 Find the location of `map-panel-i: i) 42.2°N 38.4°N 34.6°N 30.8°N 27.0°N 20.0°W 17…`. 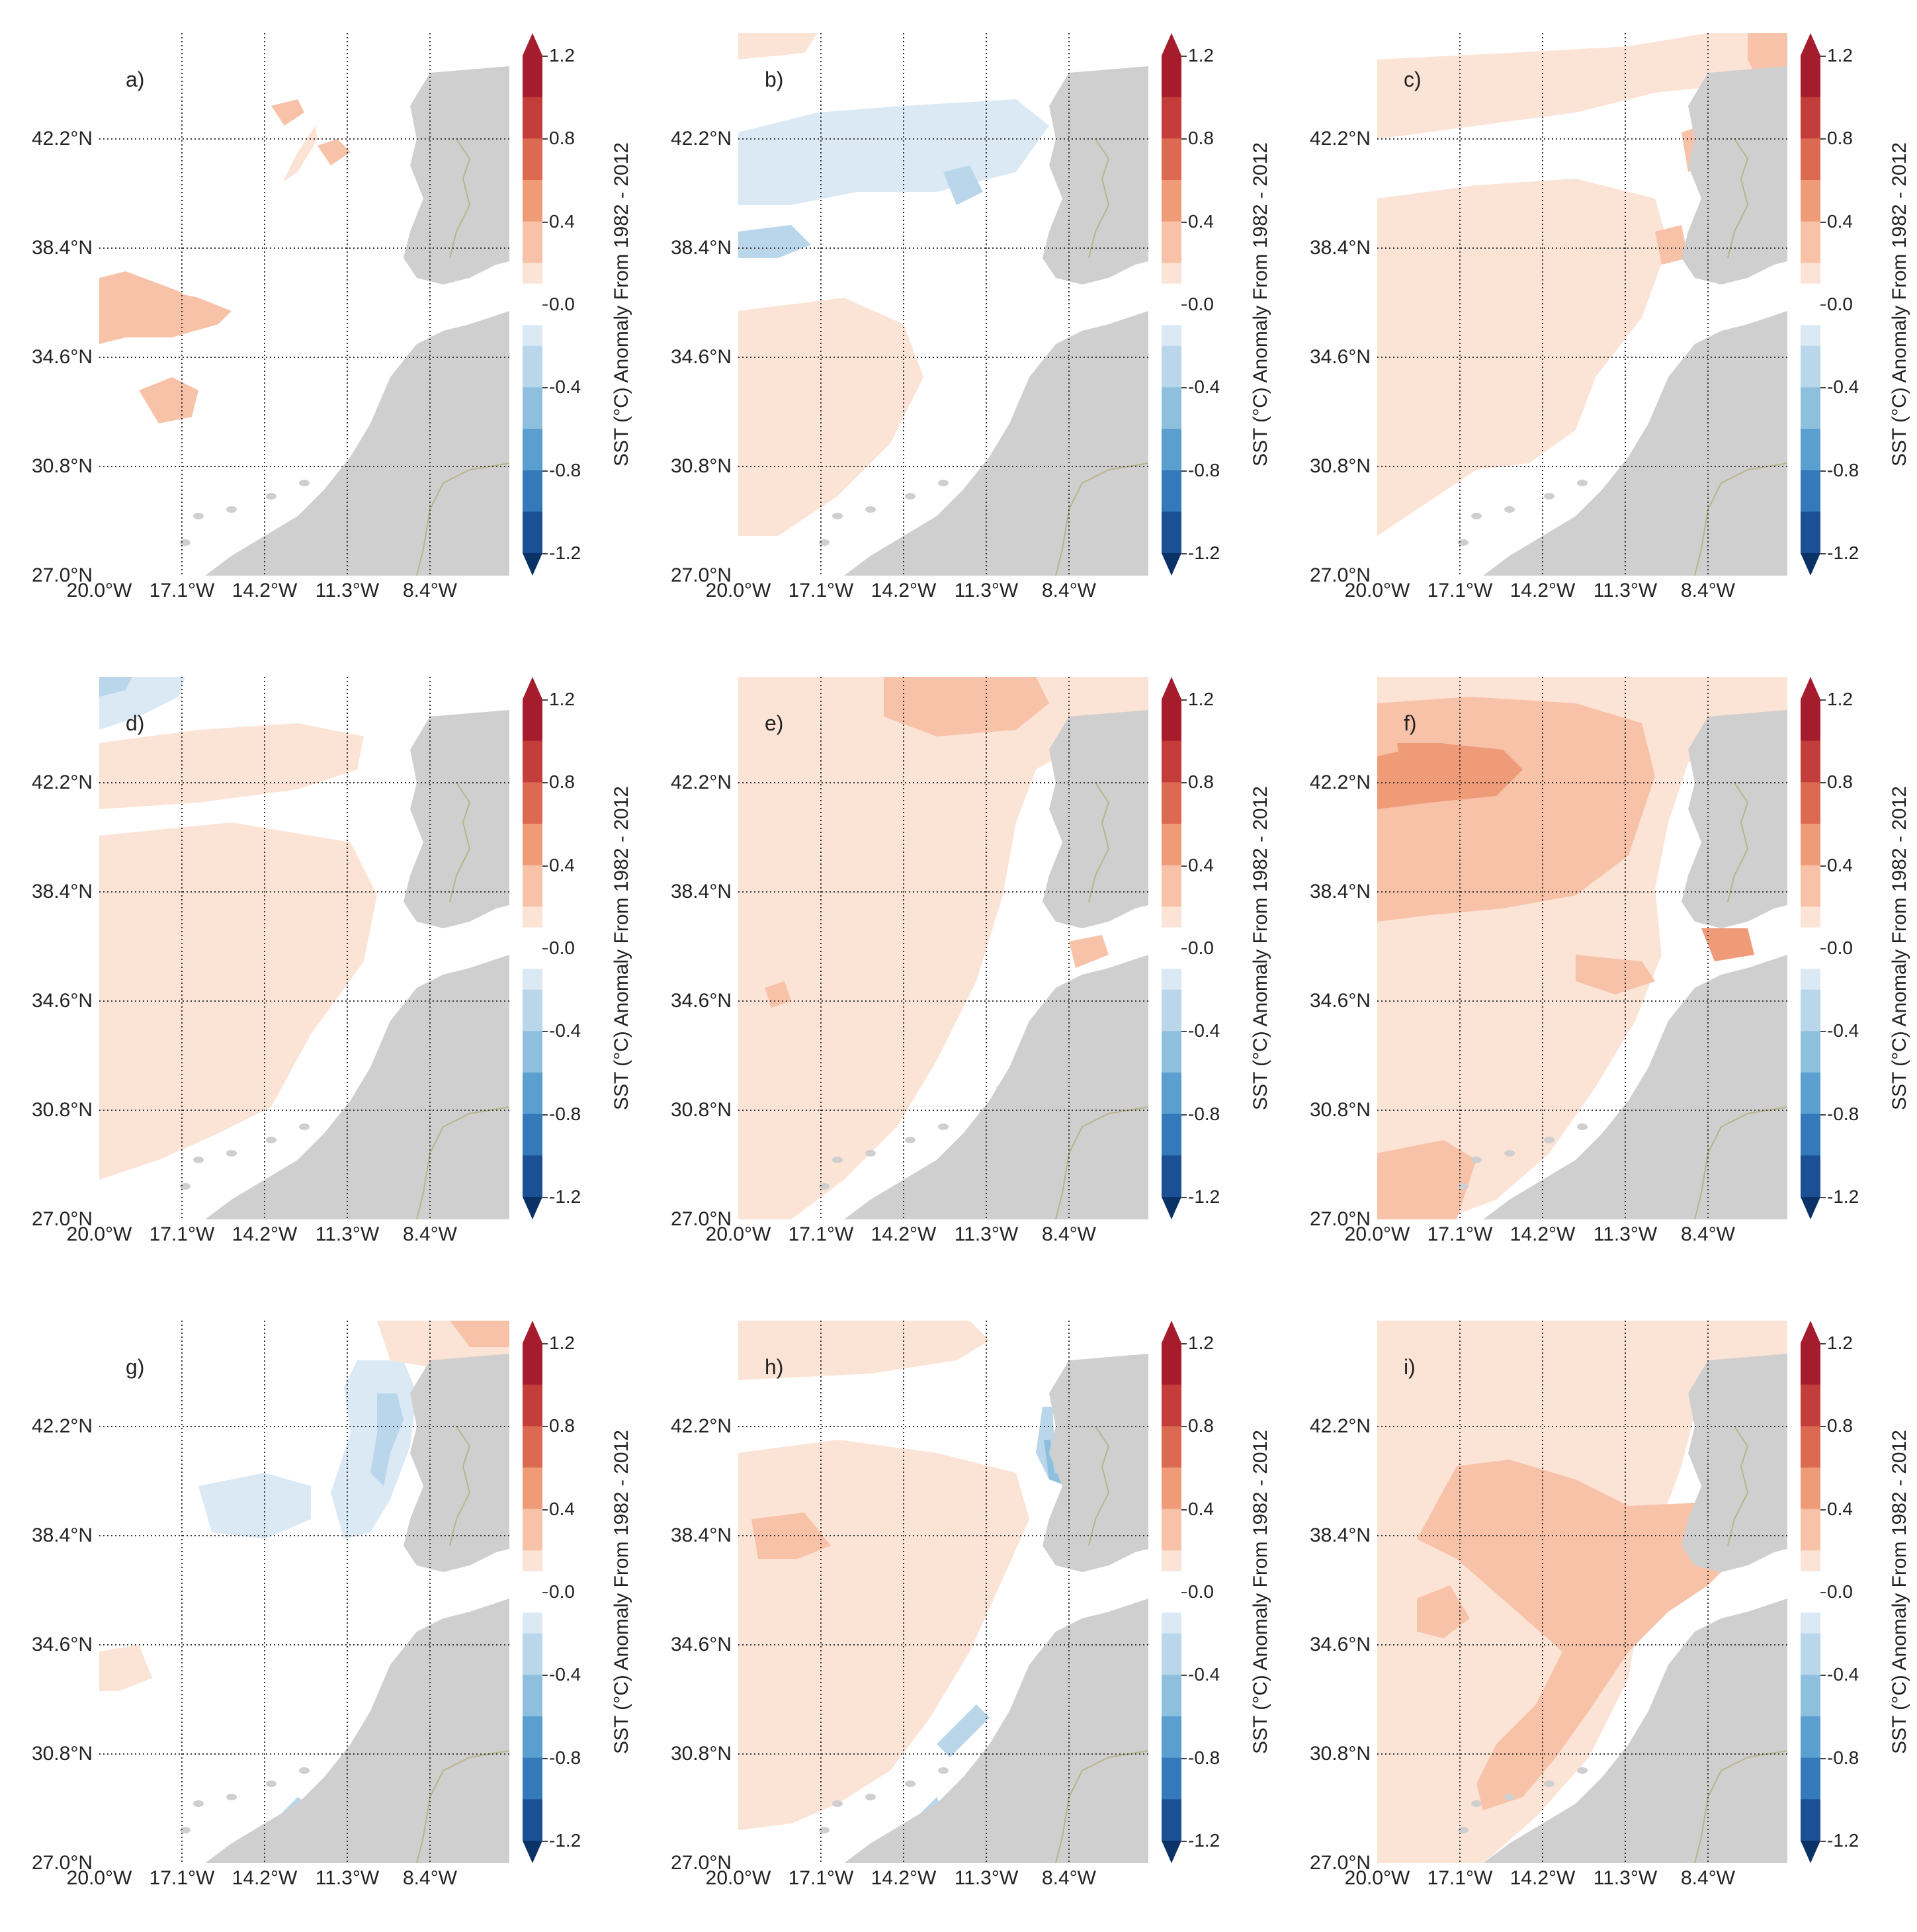

map-panel-i: i) 42.2°N 38.4°N 34.6°N 30.8°N 27.0°N 20.0°W 17… is located at coordinates (1597, 1609).